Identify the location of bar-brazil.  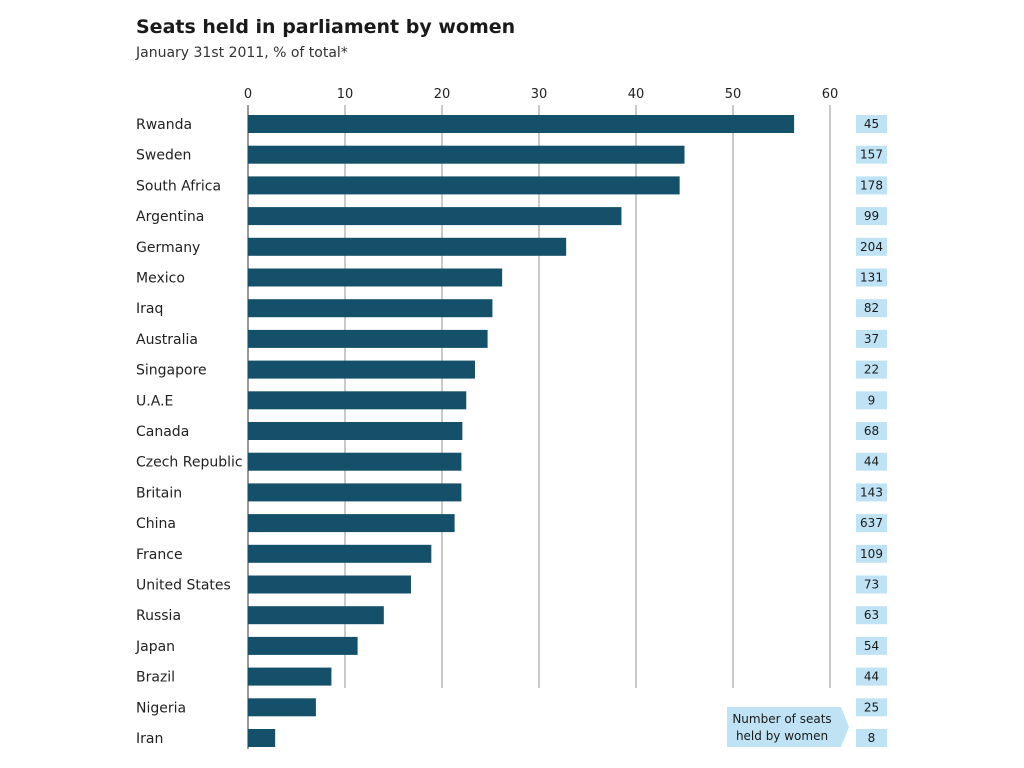
(290, 676).